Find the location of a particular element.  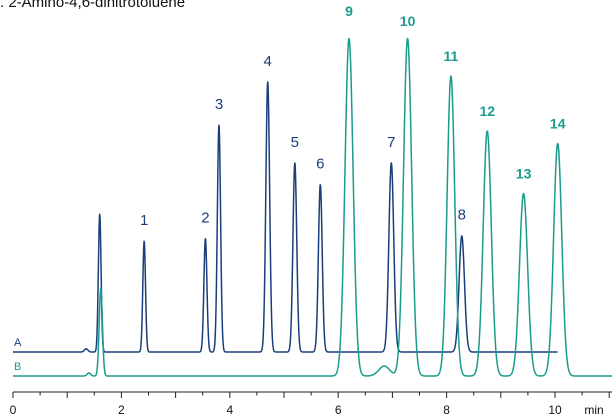

peak-label-7: 7 is located at coordinates (391, 142).